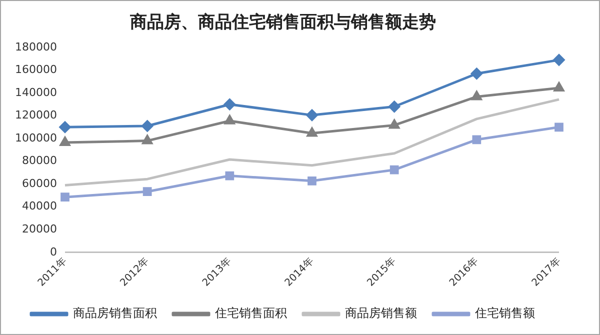  I want to click on y-tick-label: 40000, so click(39, 206).